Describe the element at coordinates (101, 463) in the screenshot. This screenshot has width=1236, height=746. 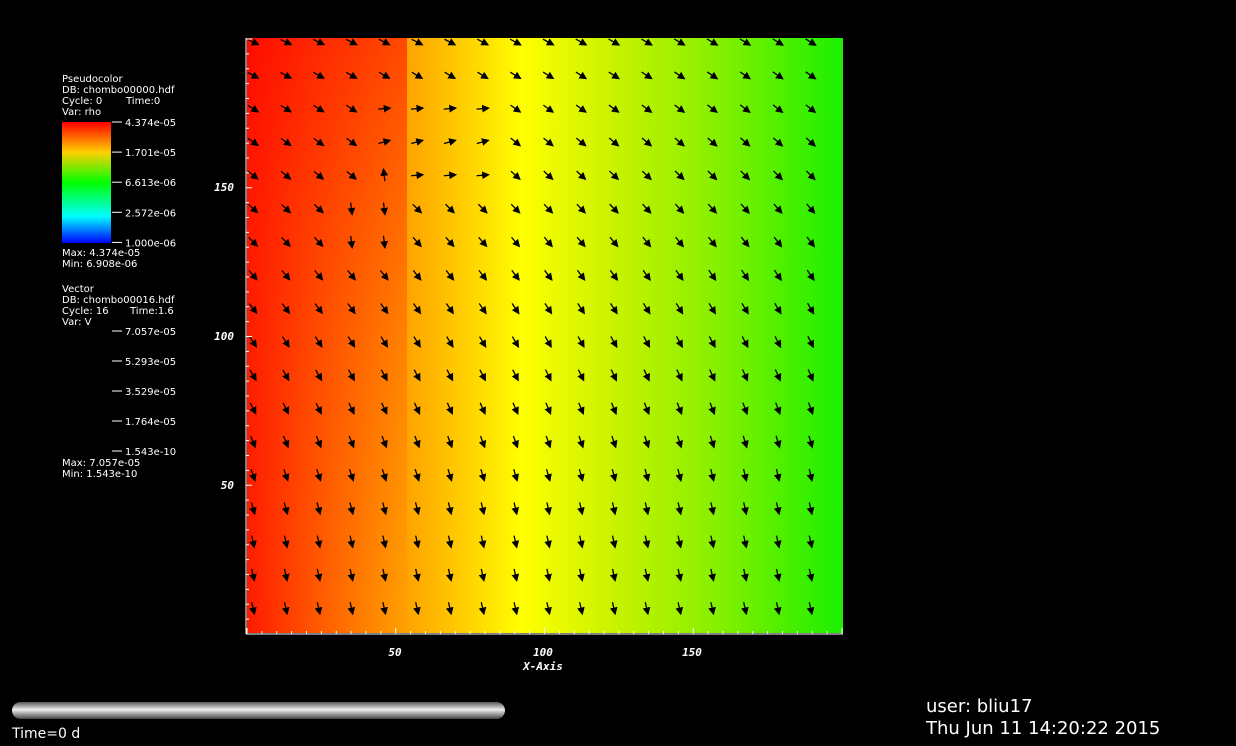
I see `legend-max: Max: 7.057e-05` at that location.